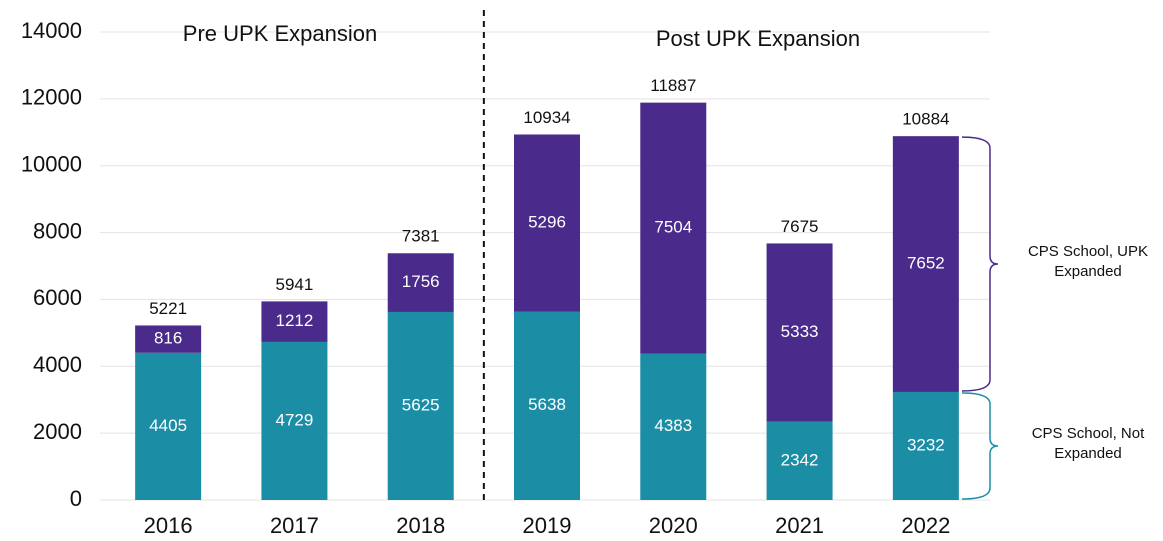 The height and width of the screenshot is (541, 1163). I want to click on segment-label: 2342, so click(800, 459).